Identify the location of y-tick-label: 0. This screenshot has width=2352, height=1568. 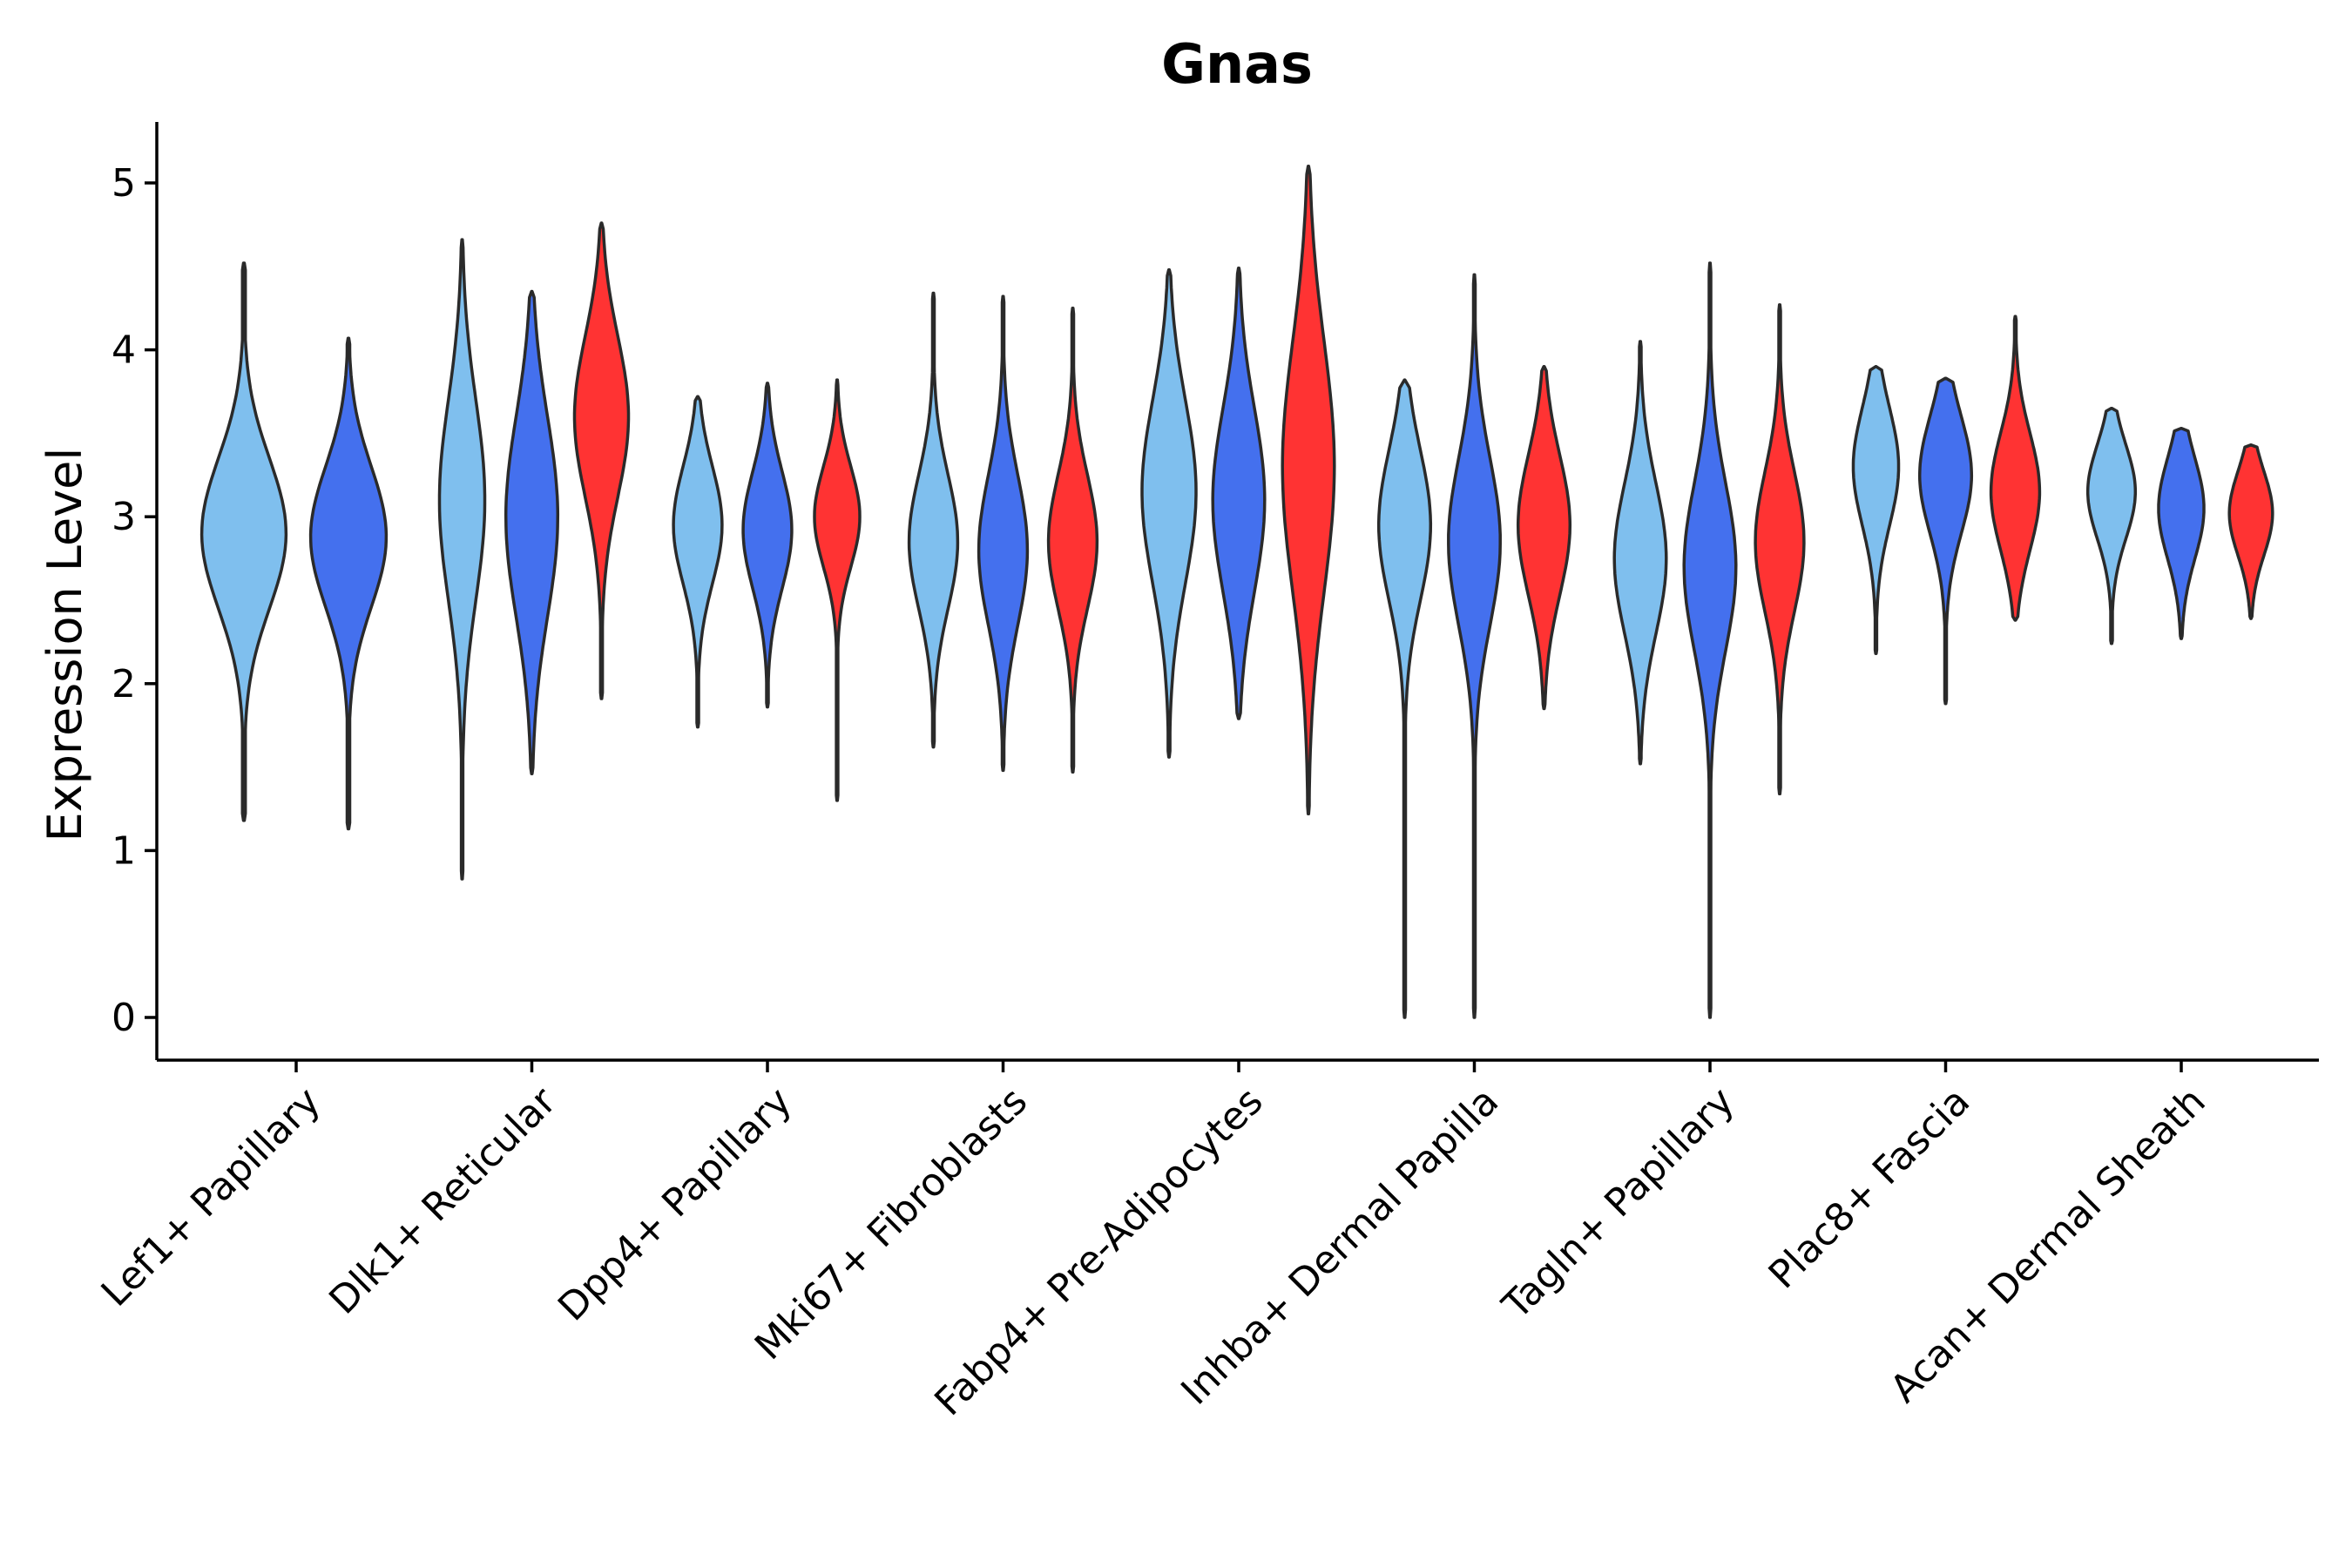
(124, 1018).